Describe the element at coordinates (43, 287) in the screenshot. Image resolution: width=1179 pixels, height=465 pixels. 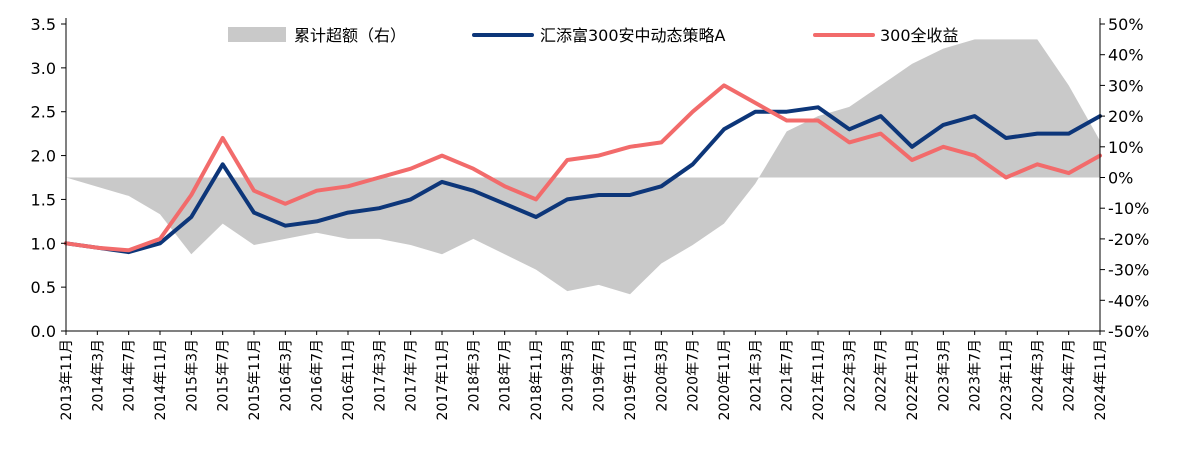
I see `left-tick-label: 0.5` at that location.